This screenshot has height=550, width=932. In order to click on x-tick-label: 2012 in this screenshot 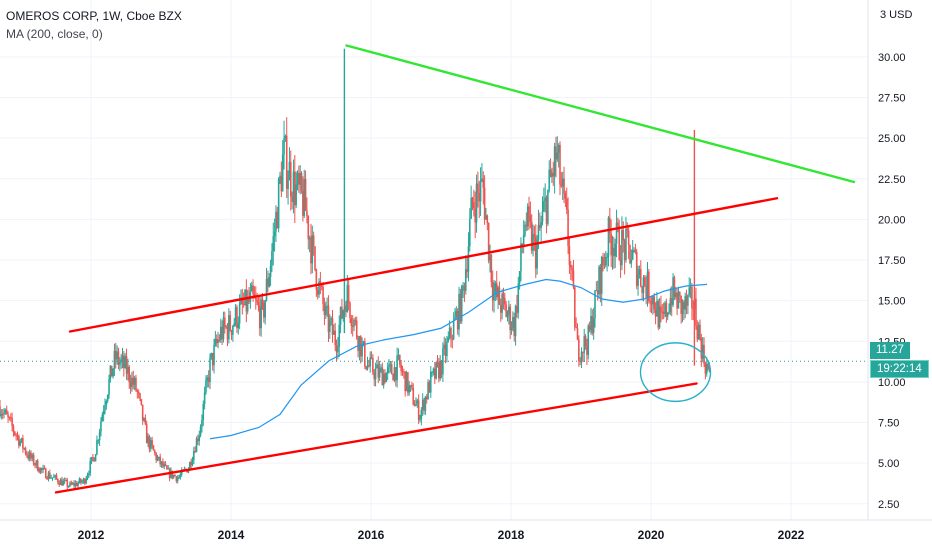, I will do `click(91, 535)`.